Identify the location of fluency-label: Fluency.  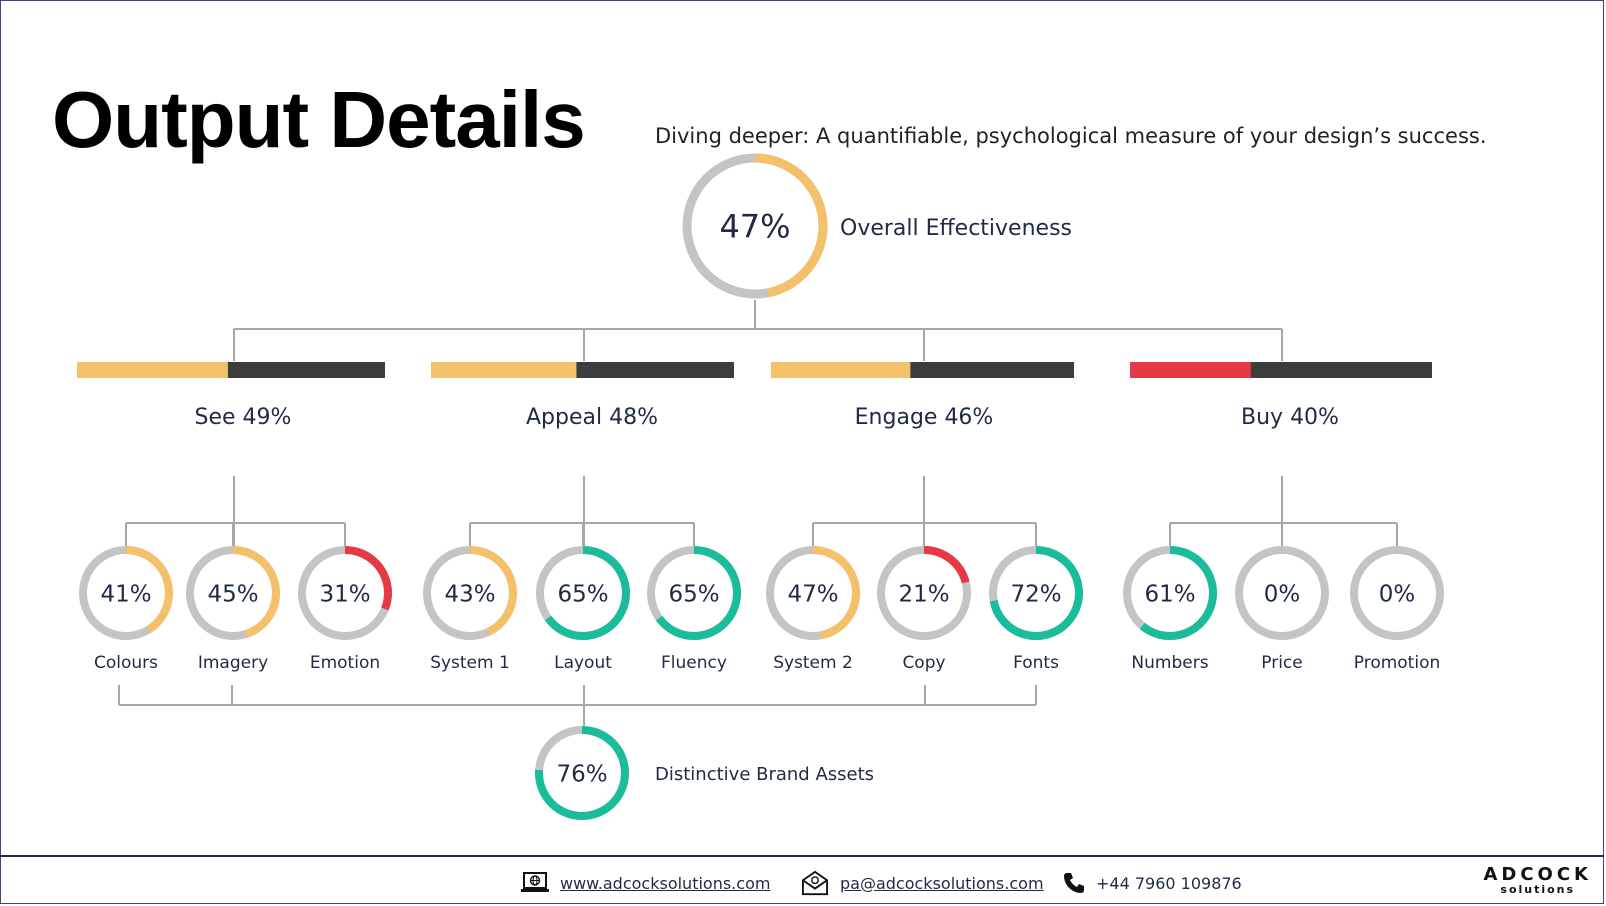
(694, 663).